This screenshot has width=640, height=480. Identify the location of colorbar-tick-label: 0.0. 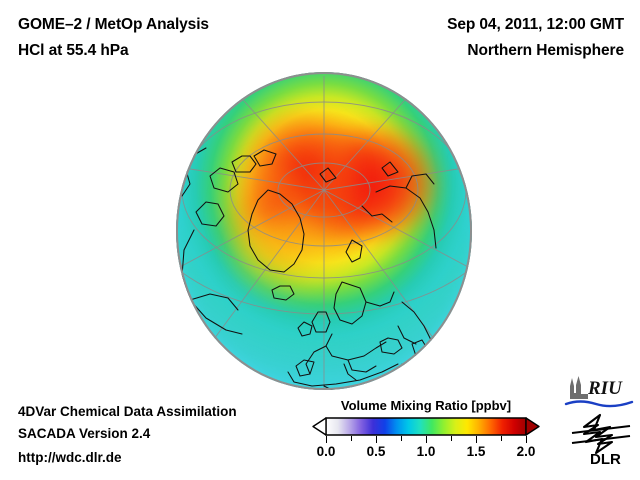
(326, 451).